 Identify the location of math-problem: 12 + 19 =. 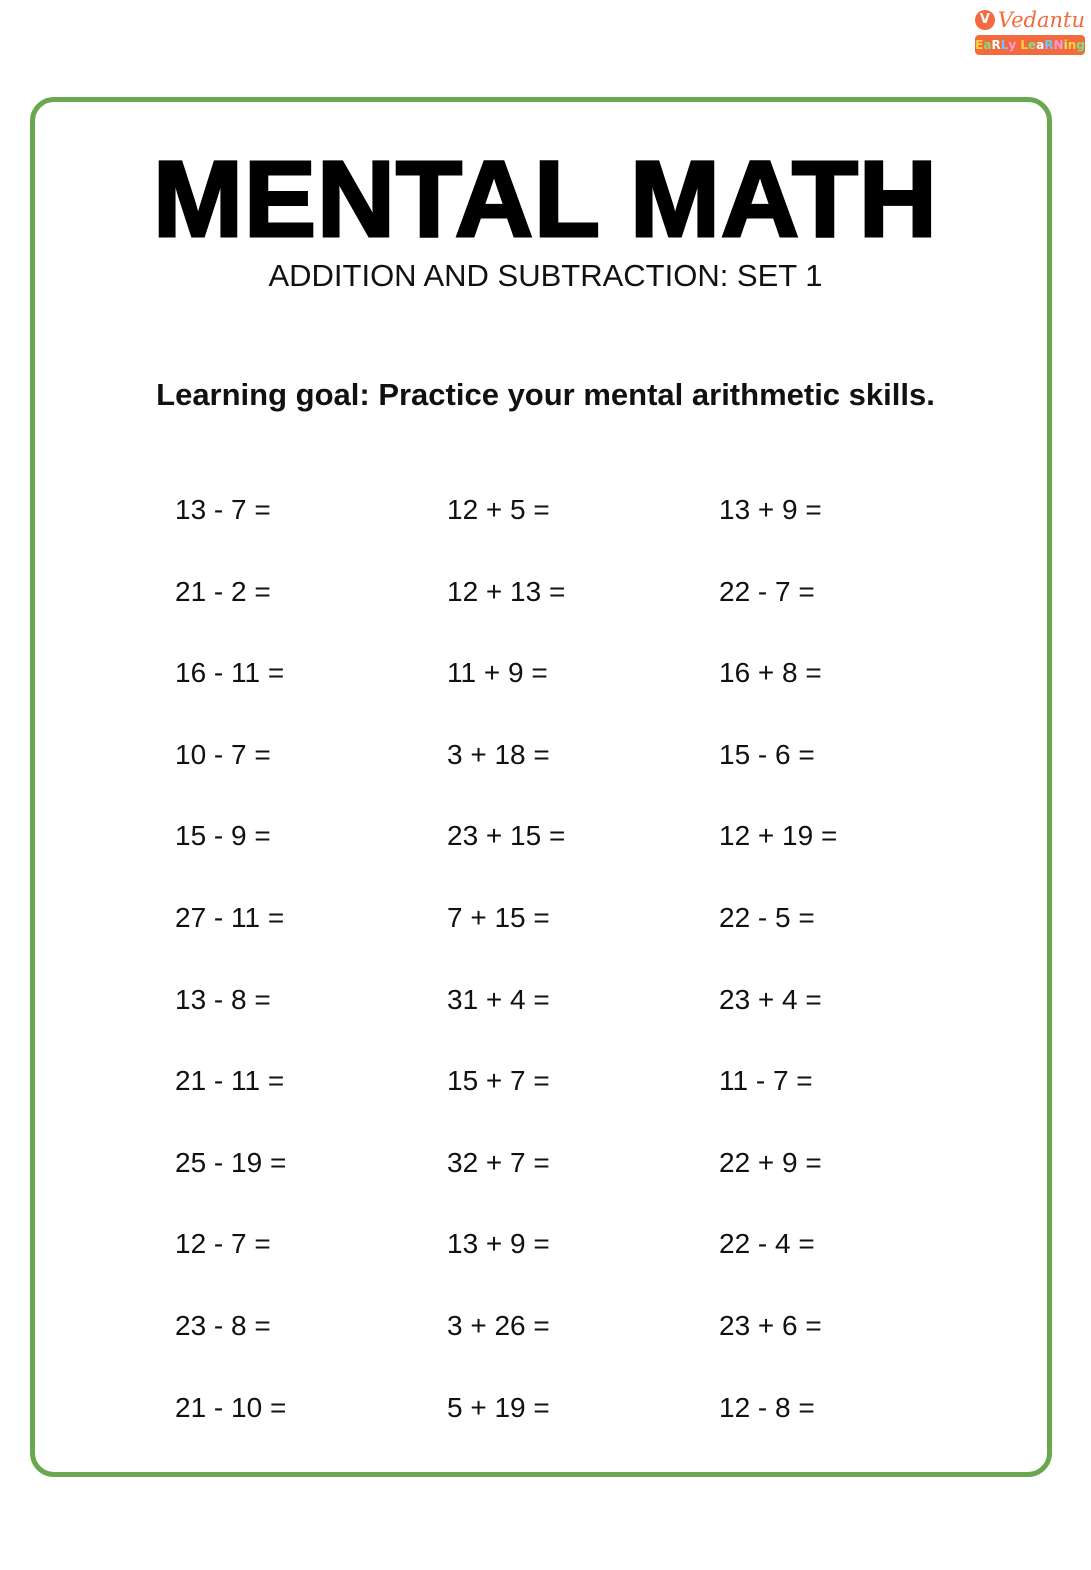
(778, 836).